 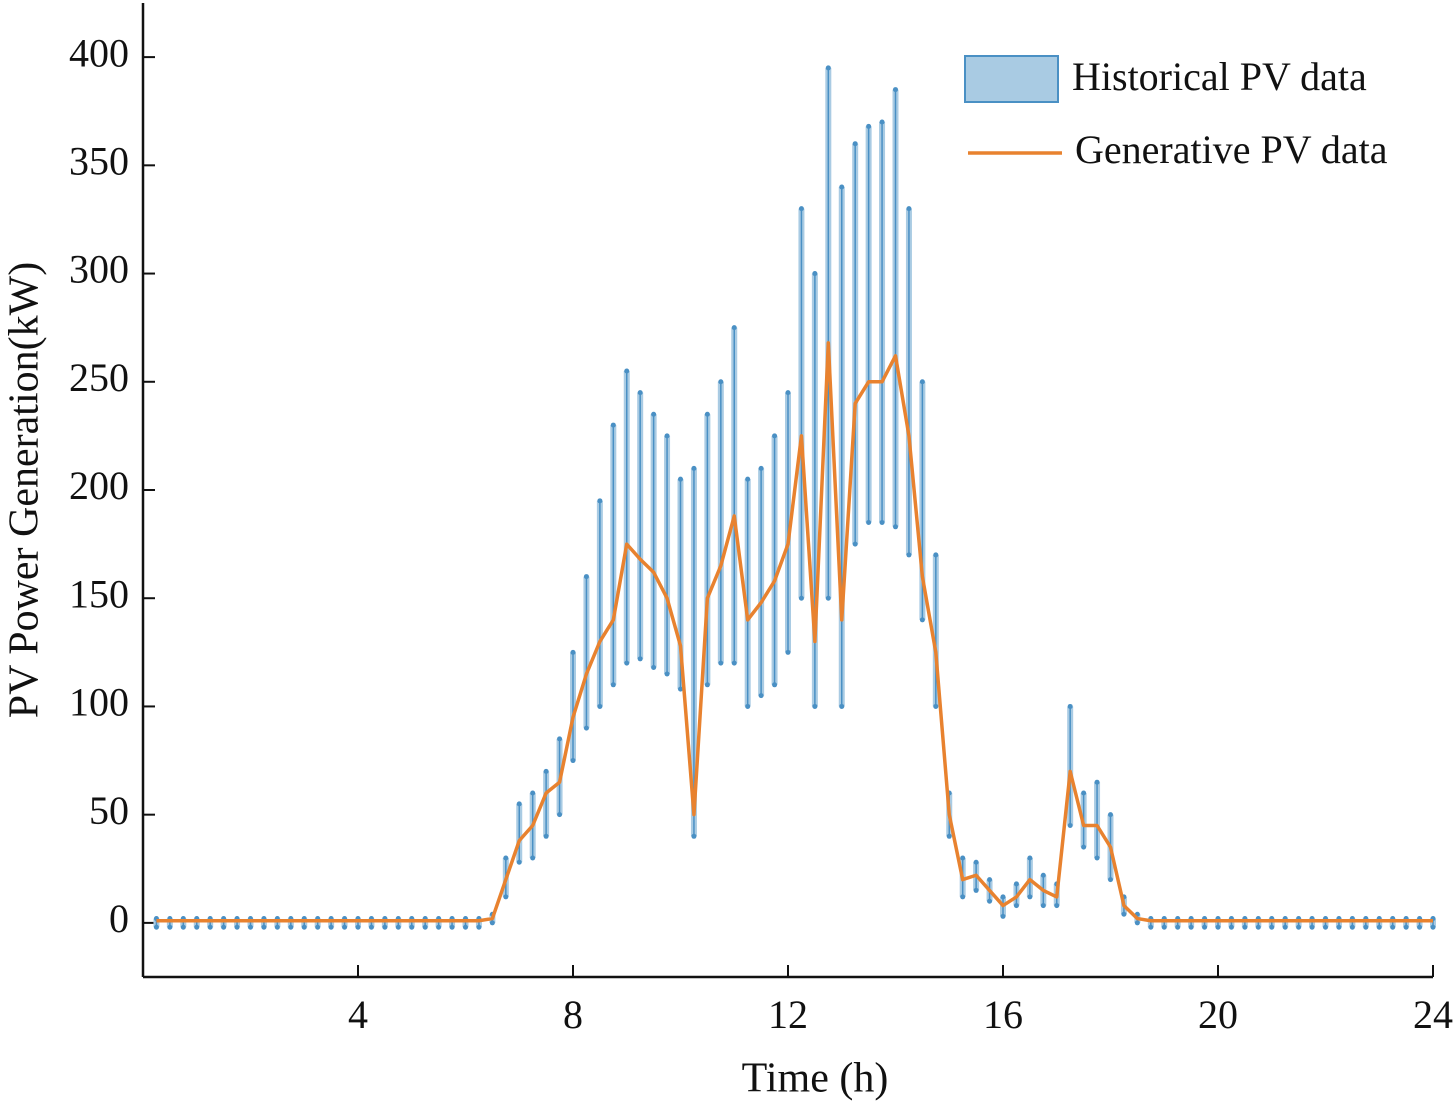 What do you see at coordinates (1433, 1014) in the screenshot?
I see `x-tick-label: 24` at bounding box center [1433, 1014].